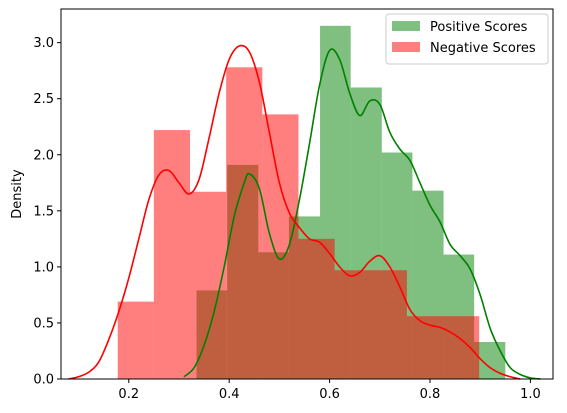  I want to click on y-tick-label: 1.0, so click(43, 267).